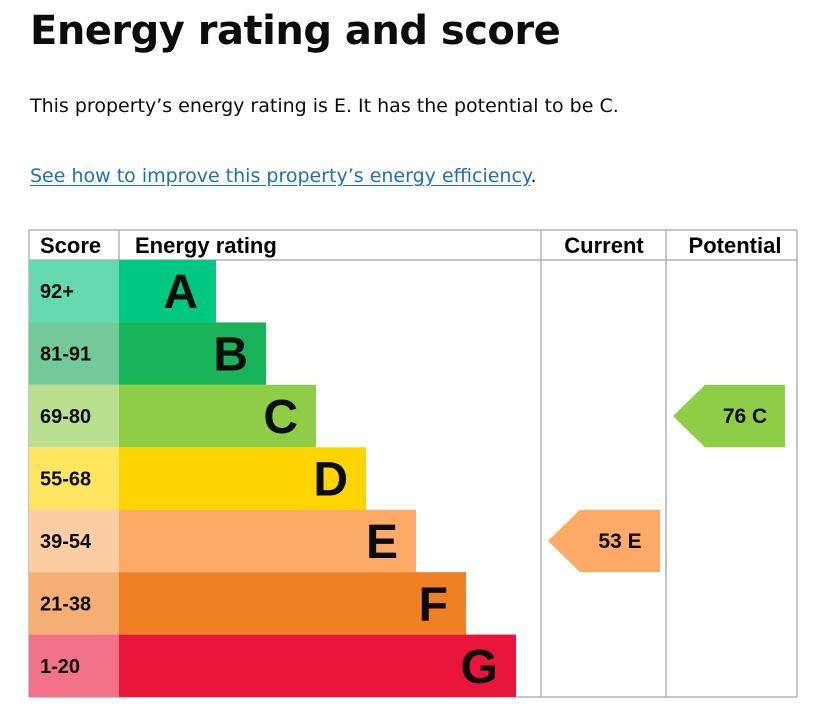 Image resolution: width=818 pixels, height=717 pixels. Describe the element at coordinates (745, 416) in the screenshot. I see `potential-rating-label: 76 C` at that location.